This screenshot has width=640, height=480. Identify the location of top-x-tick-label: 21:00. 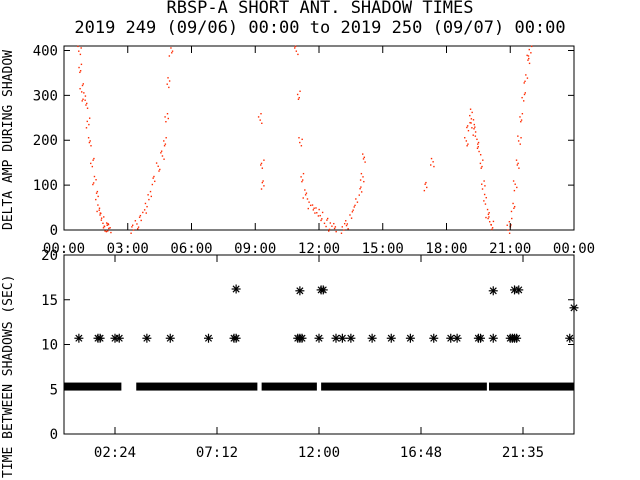
(510, 249).